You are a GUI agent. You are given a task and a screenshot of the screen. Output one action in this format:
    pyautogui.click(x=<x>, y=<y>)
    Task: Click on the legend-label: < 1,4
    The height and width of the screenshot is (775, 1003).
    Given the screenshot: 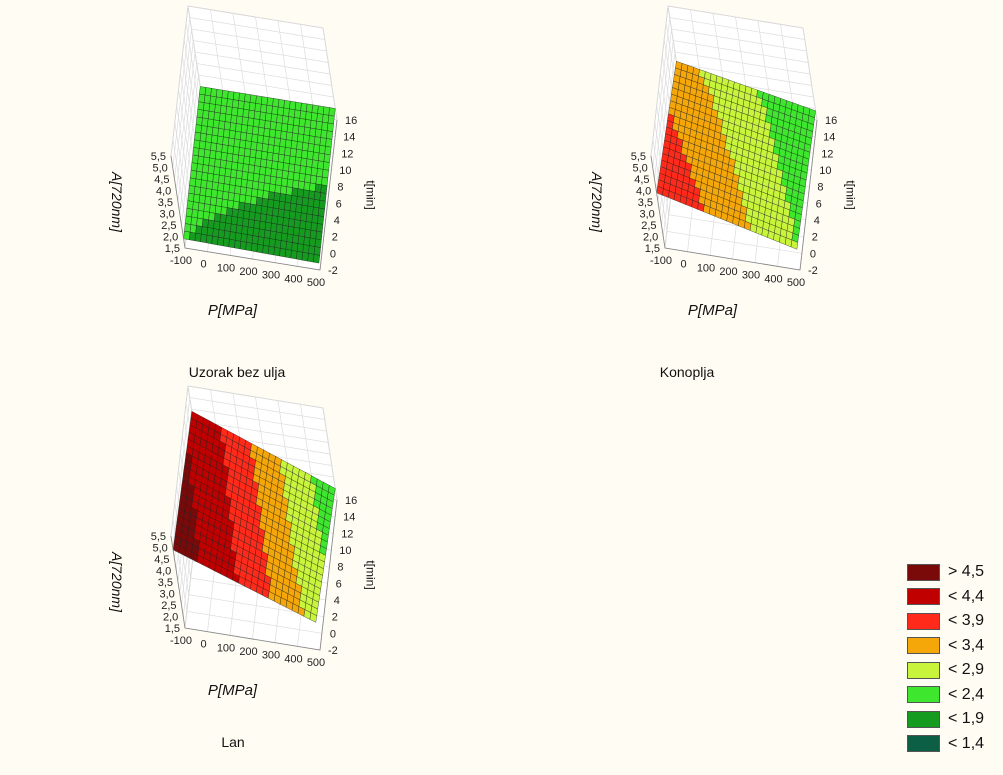 What is the action you would take?
    pyautogui.click(x=966, y=743)
    